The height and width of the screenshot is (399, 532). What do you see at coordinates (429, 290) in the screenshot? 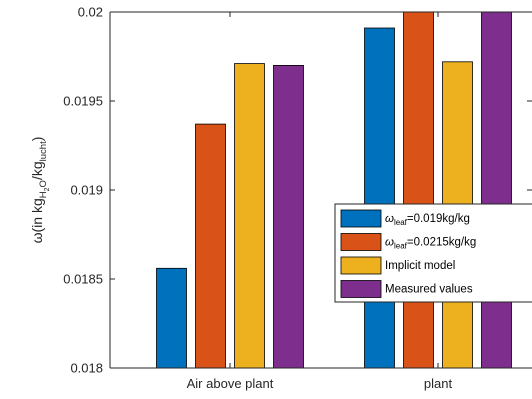
I see `legend-entry: Measured values` at bounding box center [429, 290].